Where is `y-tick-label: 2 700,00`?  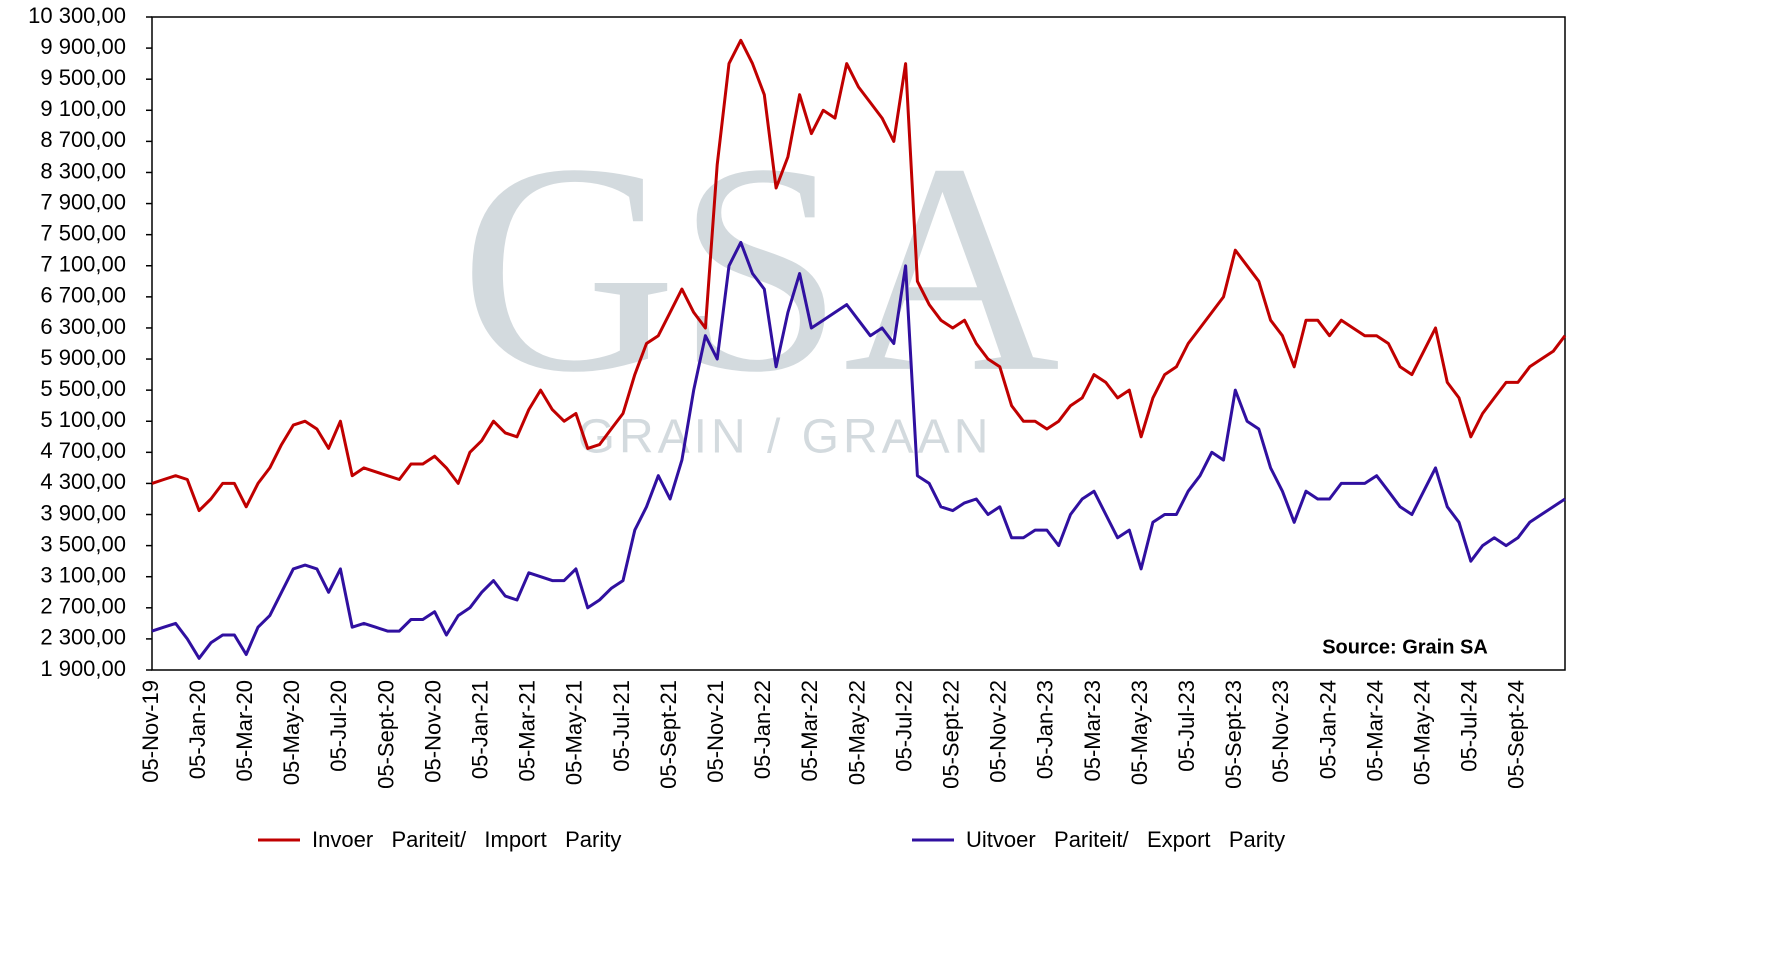
y-tick-label: 2 700,00 is located at coordinates (83, 606).